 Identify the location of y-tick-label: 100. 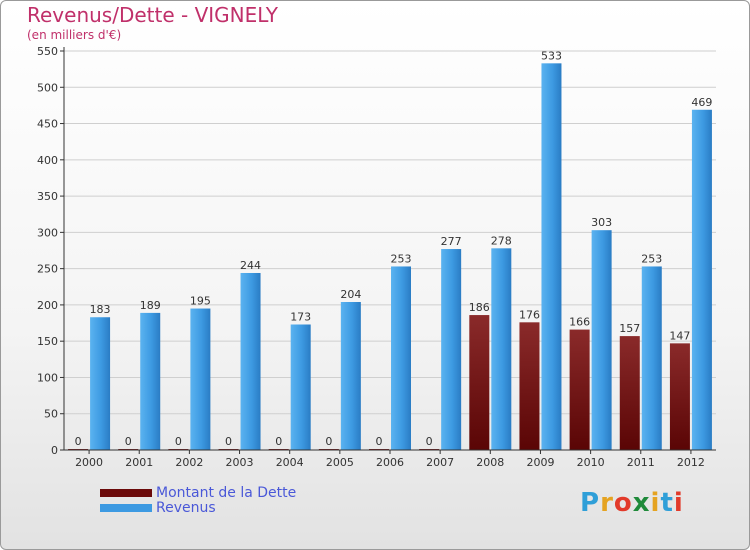
(47, 377).